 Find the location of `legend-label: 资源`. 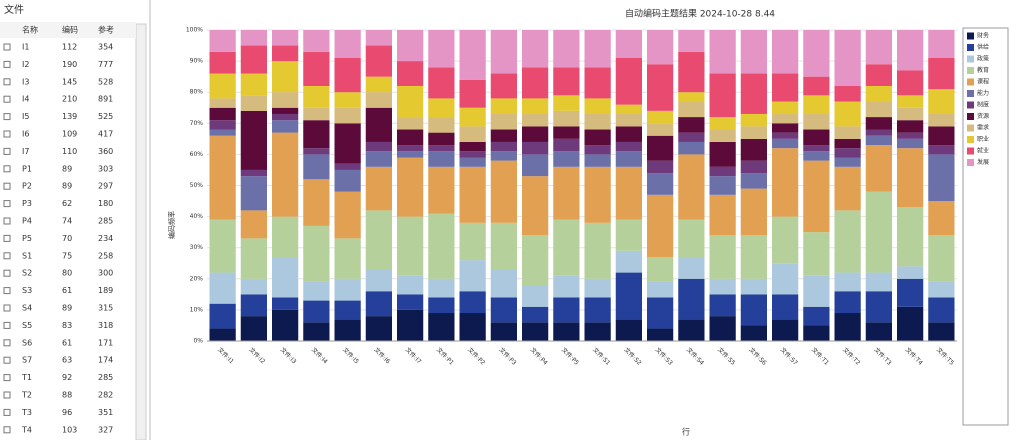

legend-label: 资源 is located at coordinates (983, 116).